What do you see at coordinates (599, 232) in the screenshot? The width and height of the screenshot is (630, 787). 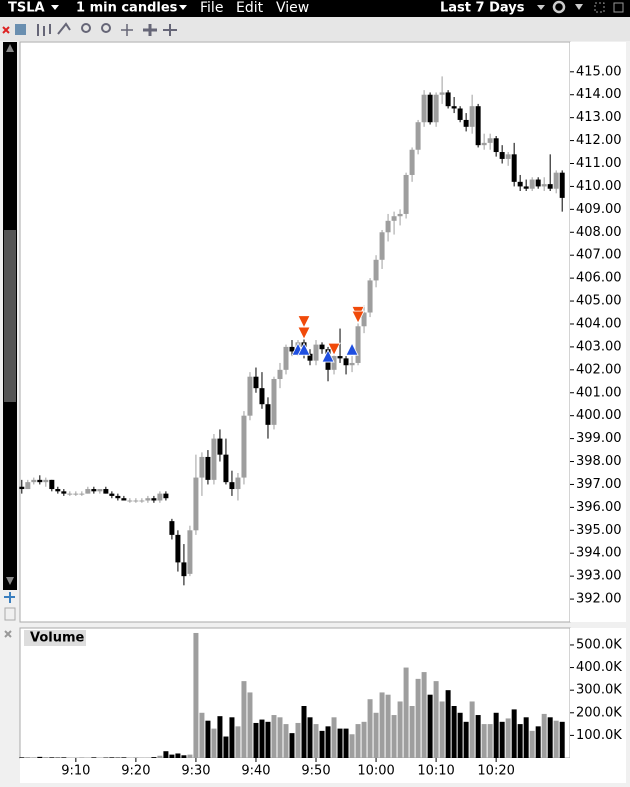 I see `y-tick-label: 408.00` at bounding box center [599, 232].